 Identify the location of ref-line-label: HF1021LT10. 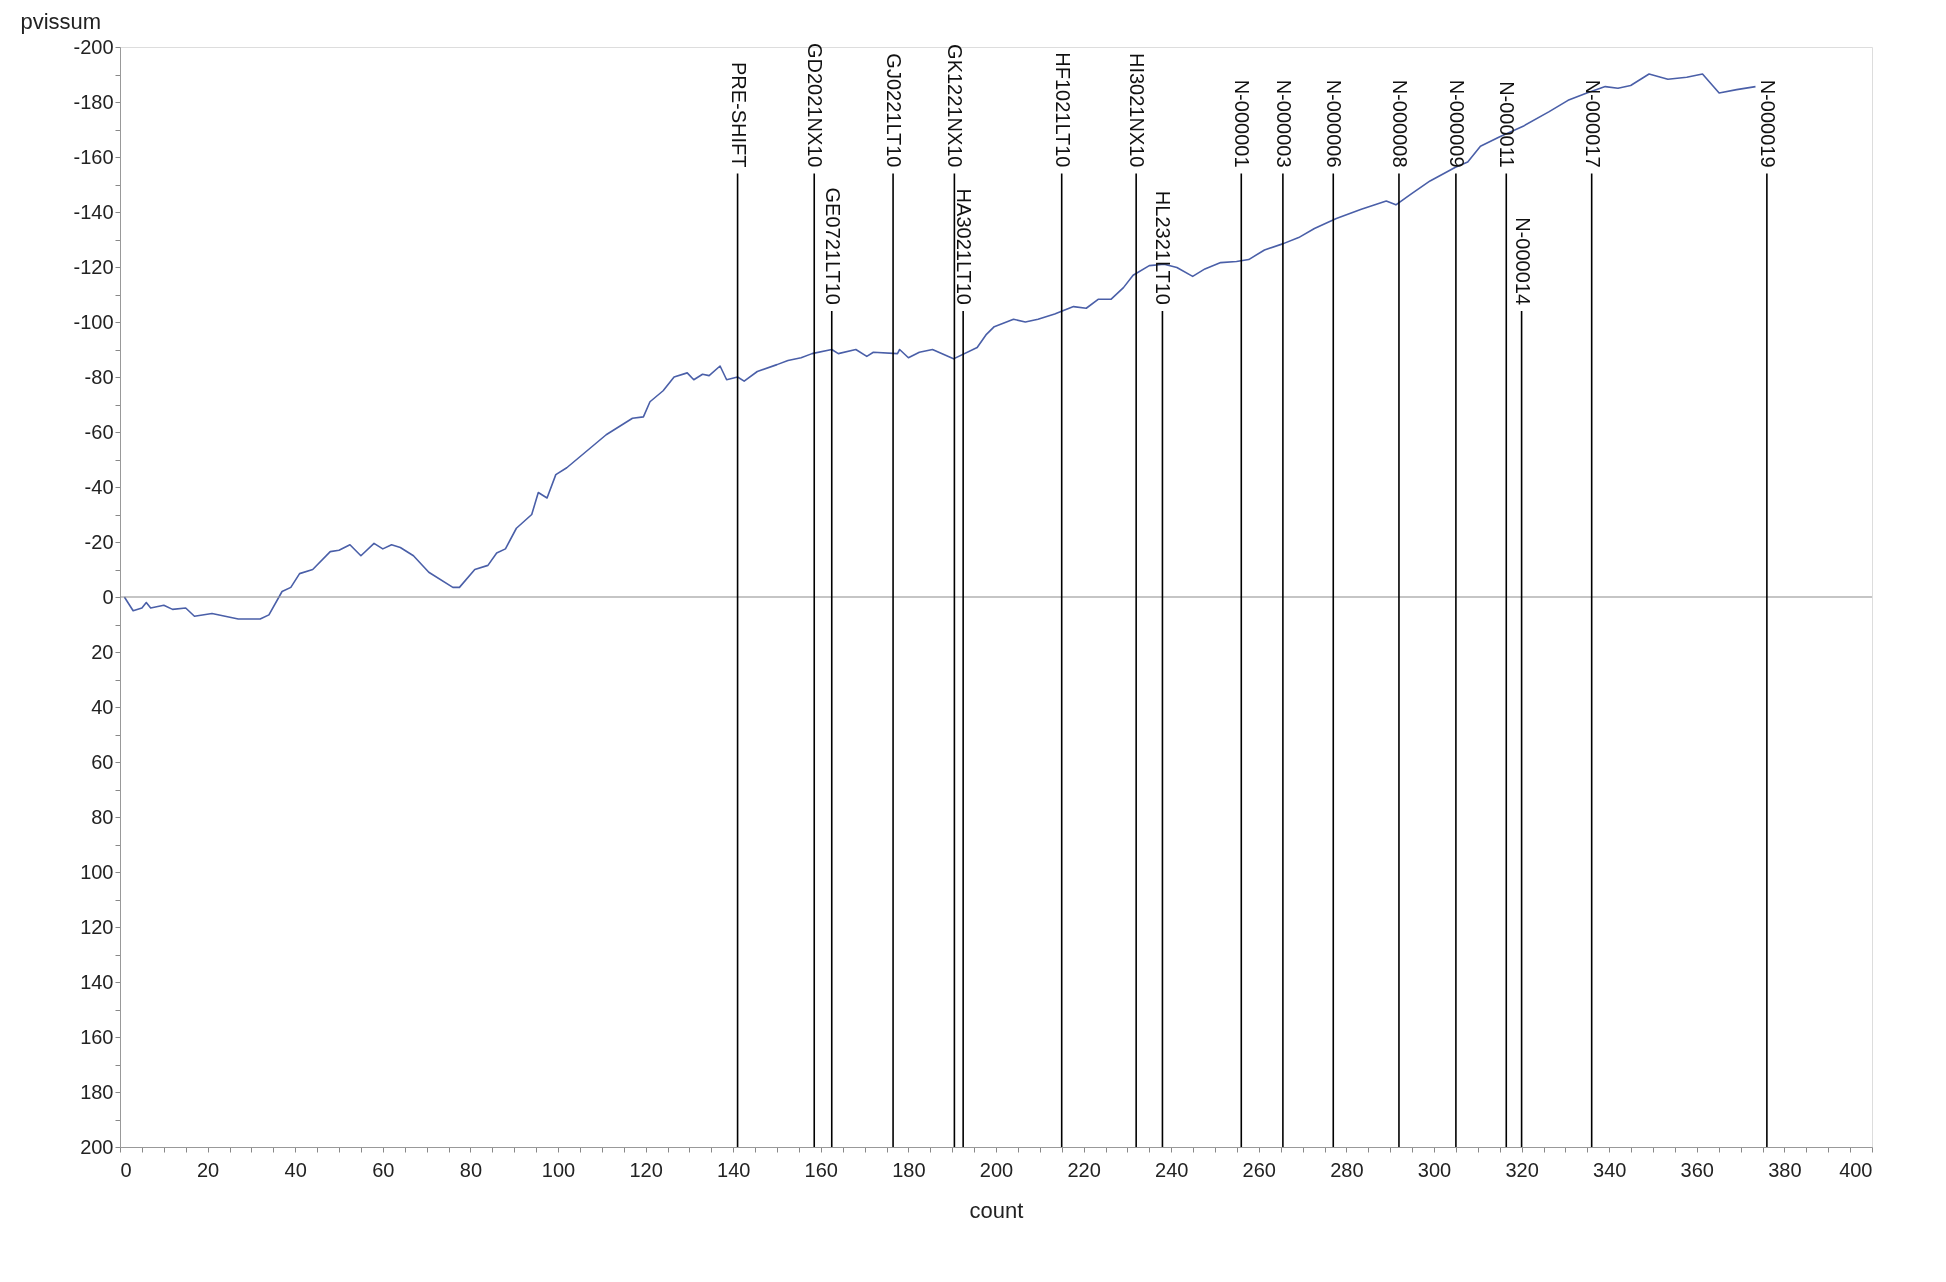
(1062, 110).